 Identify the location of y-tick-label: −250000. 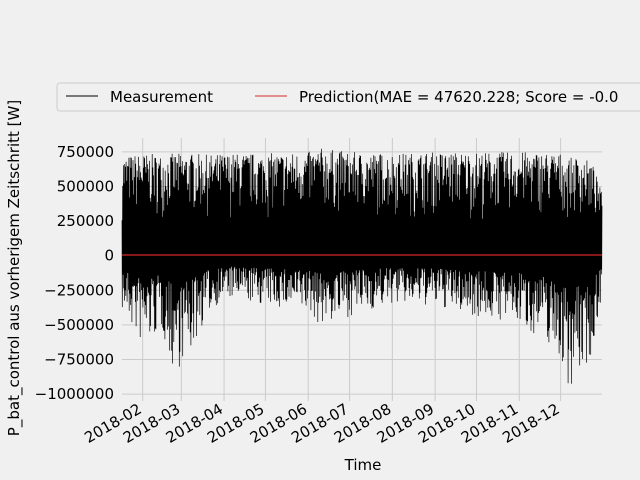
(79, 290).